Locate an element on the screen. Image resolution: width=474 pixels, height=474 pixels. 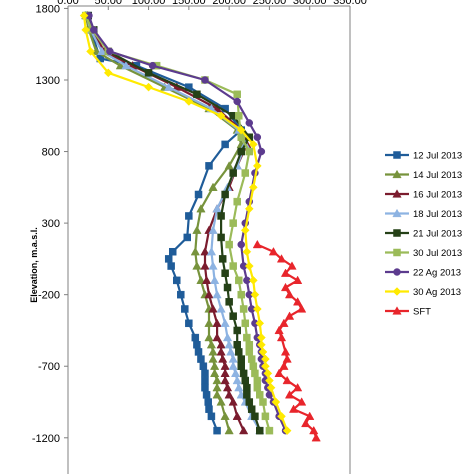
x-tick-label: 100.00 is located at coordinates (149, 3).